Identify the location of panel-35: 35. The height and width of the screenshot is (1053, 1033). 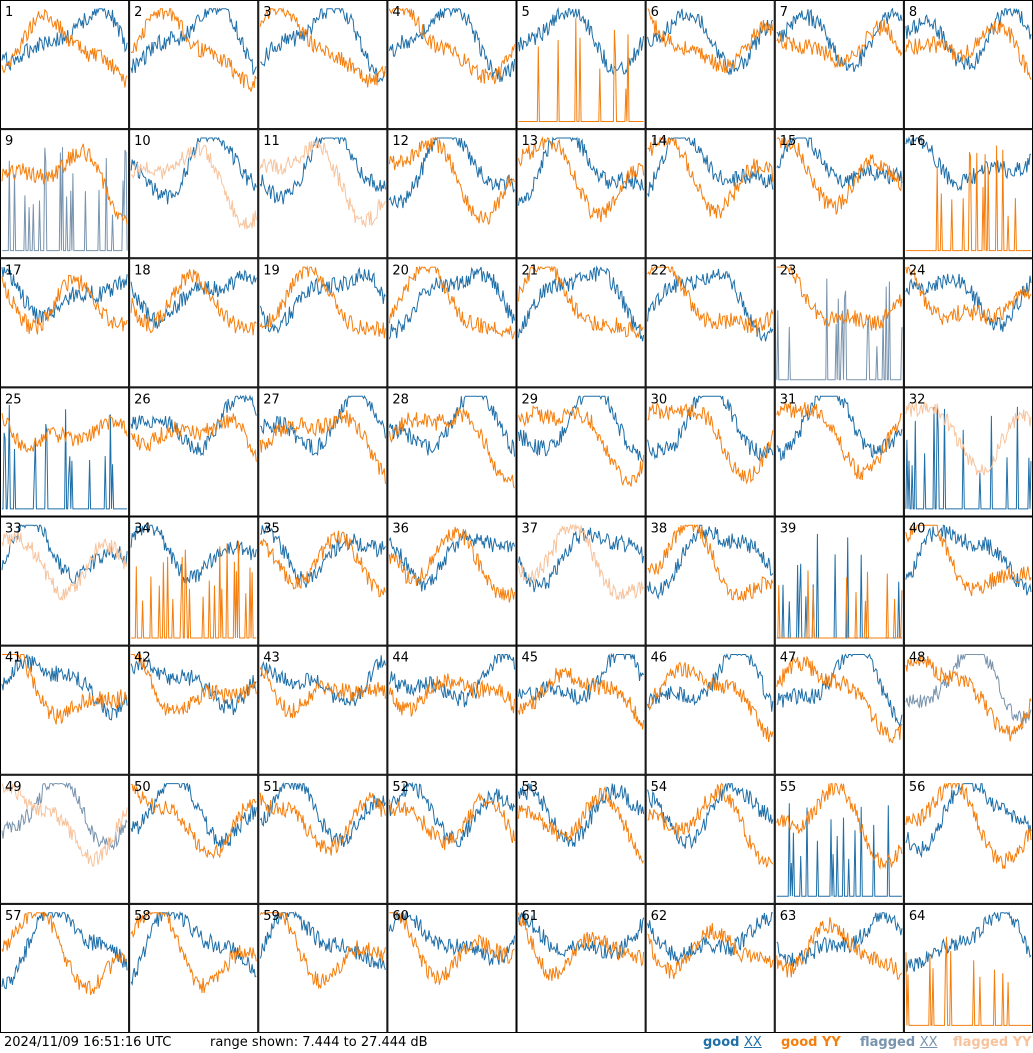
(323, 581).